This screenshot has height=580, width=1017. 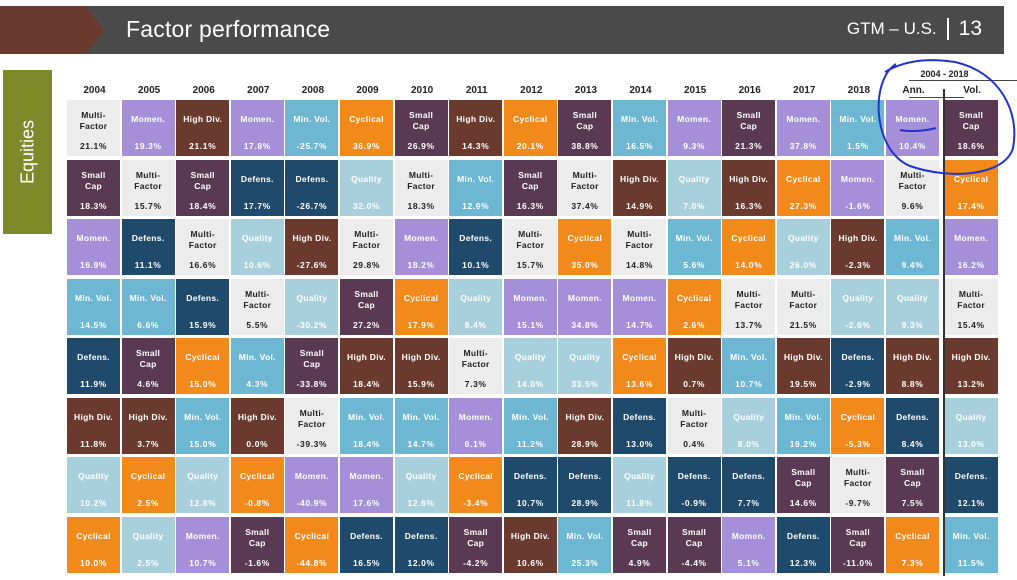 I want to click on factor-cell: Small Cap 4.6%, so click(x=148, y=366).